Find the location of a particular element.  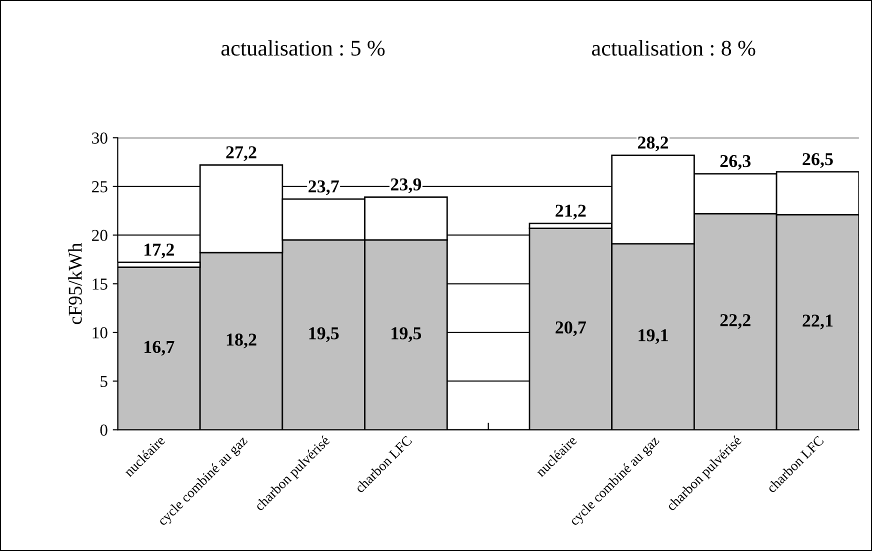

total-label: 26,3 is located at coordinates (735, 162).